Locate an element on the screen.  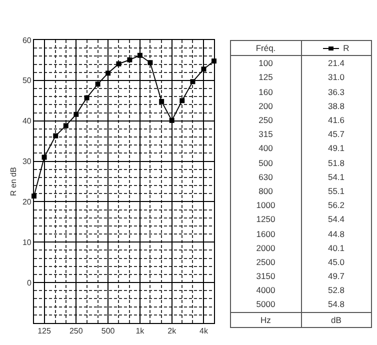
category-label: 100 is located at coordinates (265, 63).